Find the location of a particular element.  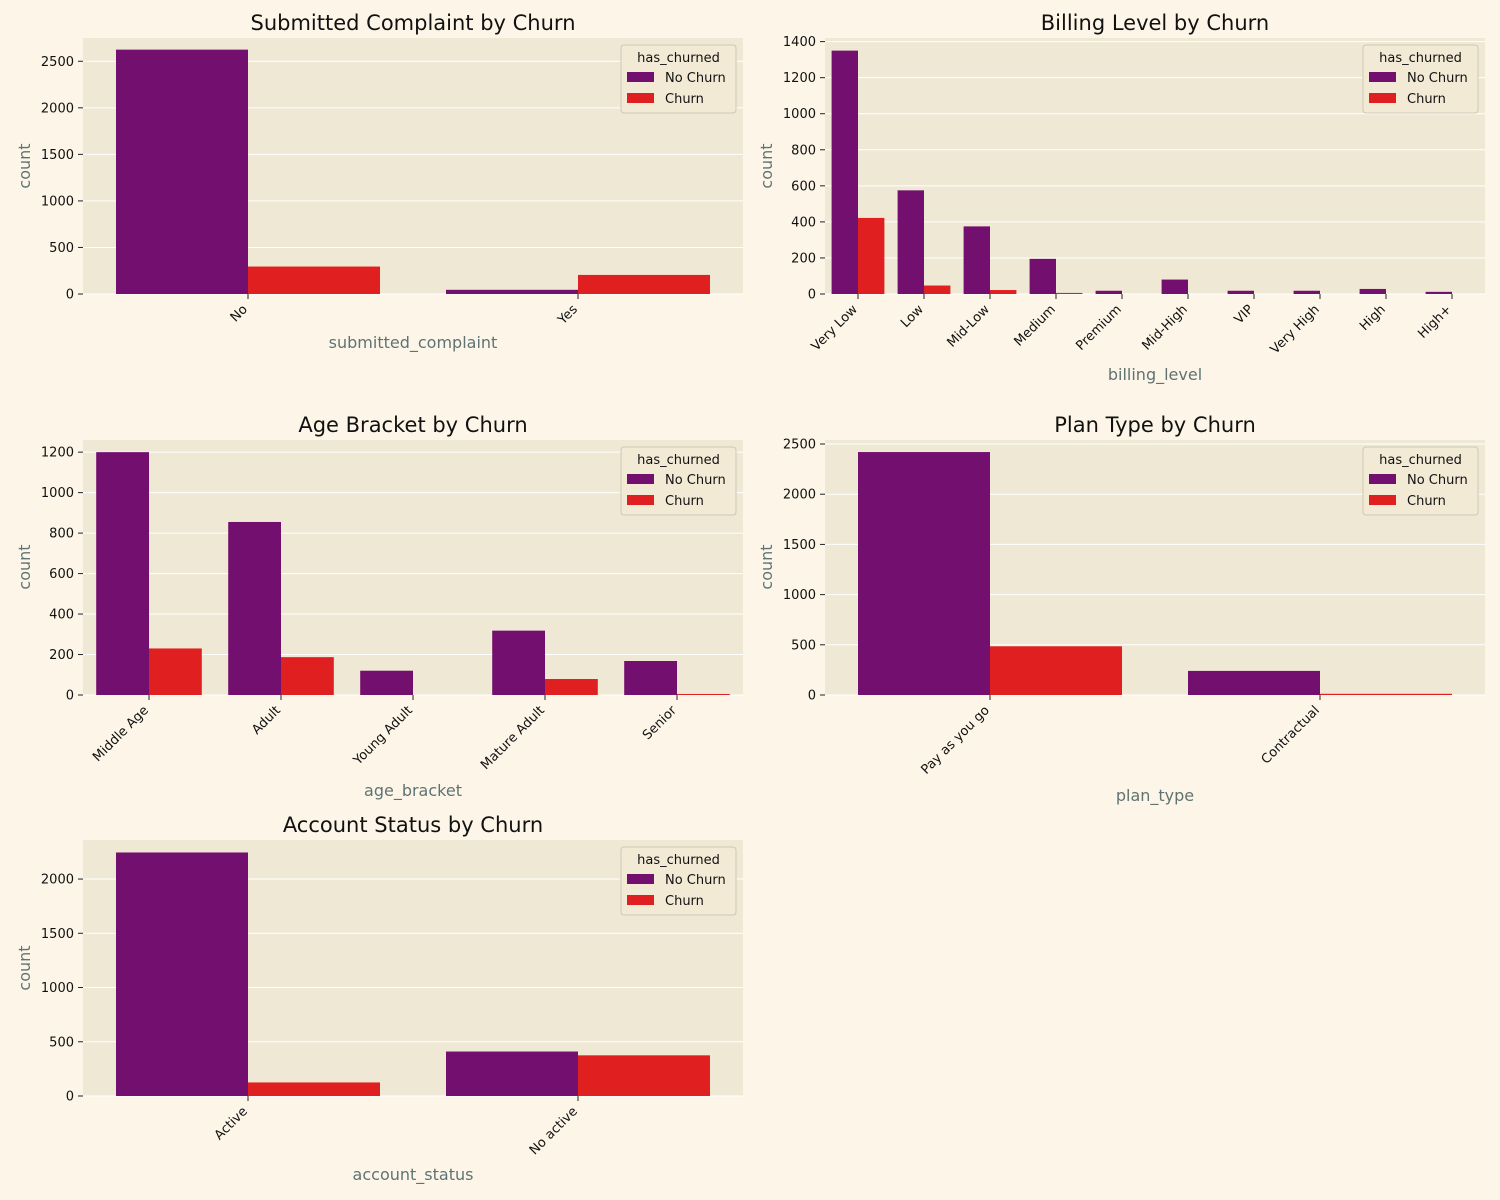

x-tick-label: Yes is located at coordinates (568, 315).